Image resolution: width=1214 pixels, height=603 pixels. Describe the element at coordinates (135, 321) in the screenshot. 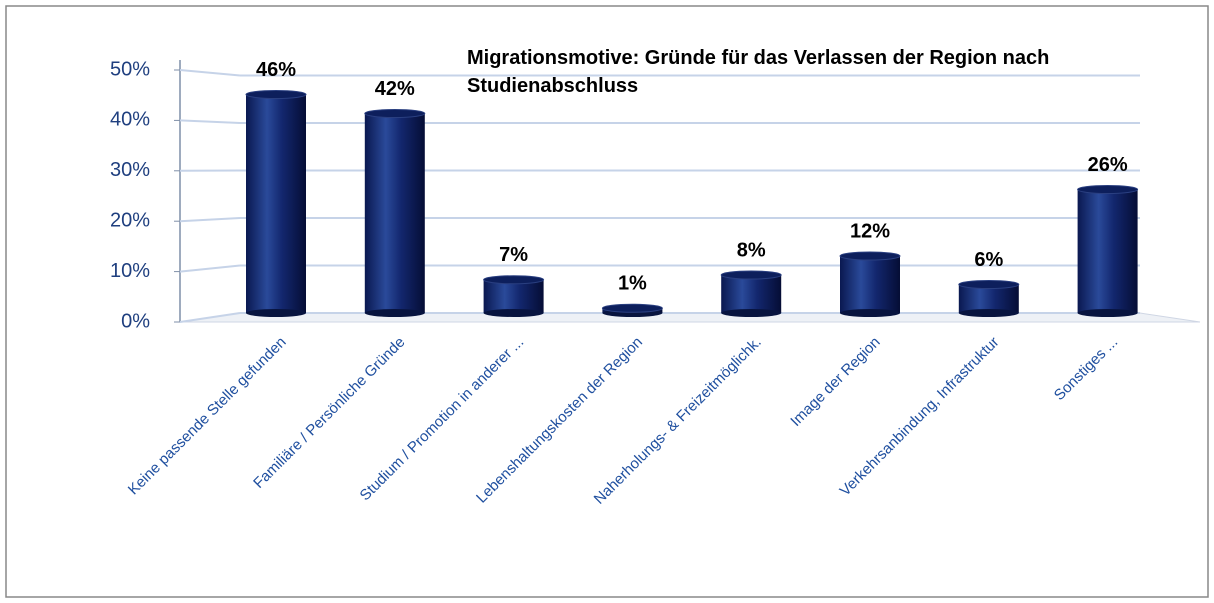

I see `y-tick-label: 0%` at that location.